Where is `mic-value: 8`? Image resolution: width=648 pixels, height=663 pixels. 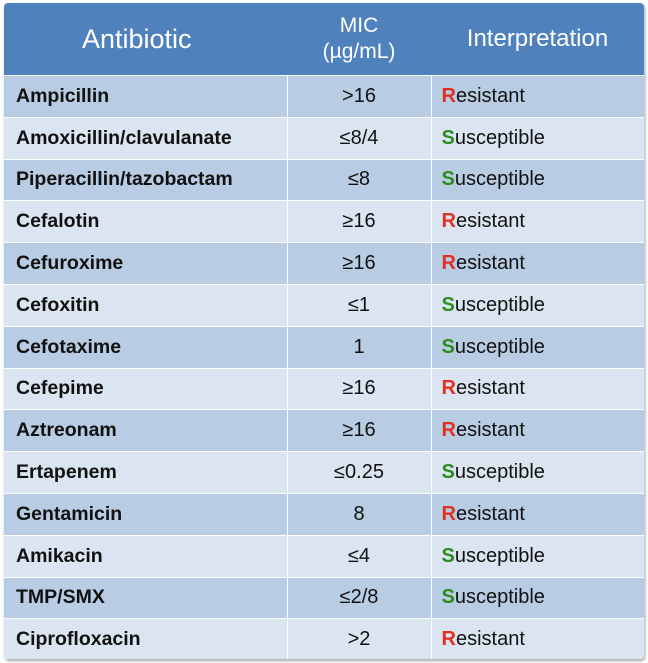 mic-value: 8 is located at coordinates (358, 514).